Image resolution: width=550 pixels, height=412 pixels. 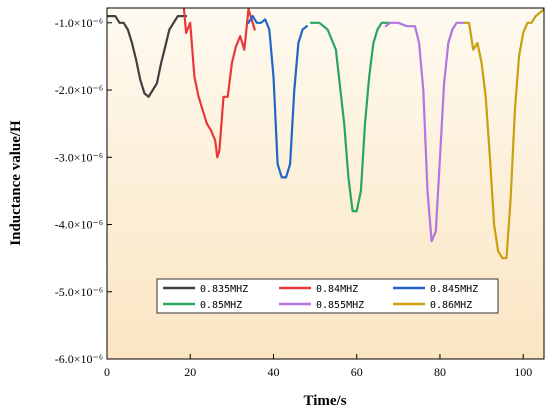 I want to click on x-tick-label: 60, so click(x=357, y=372).